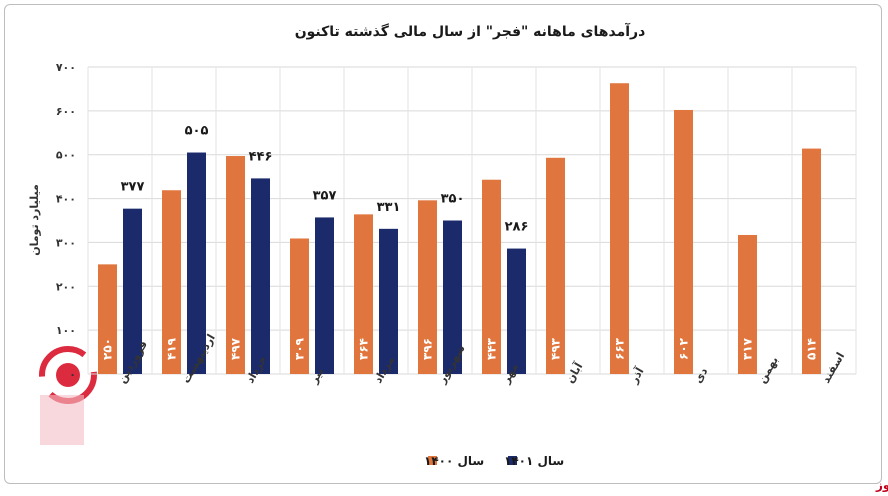 The image size is (888, 496). What do you see at coordinates (108, 349) in the screenshot?
I see `data-label-1400: ۲۵۰` at bounding box center [108, 349].